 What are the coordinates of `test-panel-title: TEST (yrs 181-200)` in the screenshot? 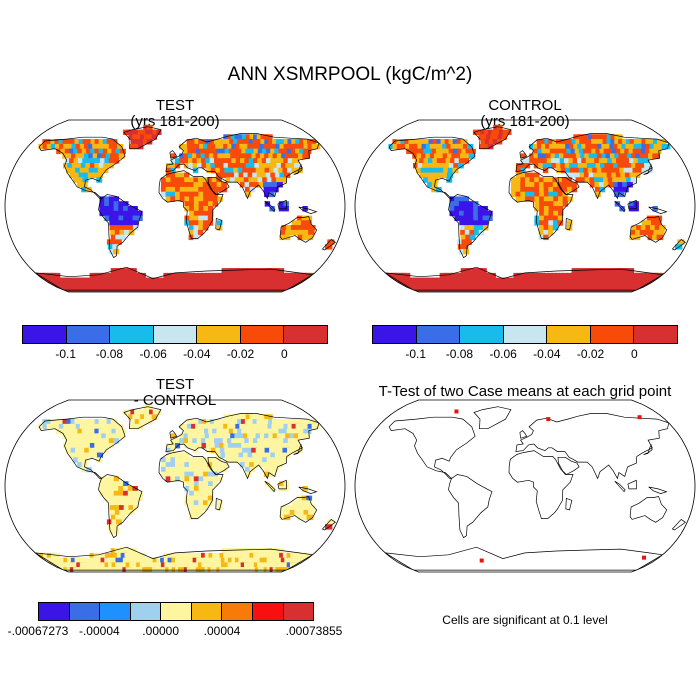 It's located at (175, 114).